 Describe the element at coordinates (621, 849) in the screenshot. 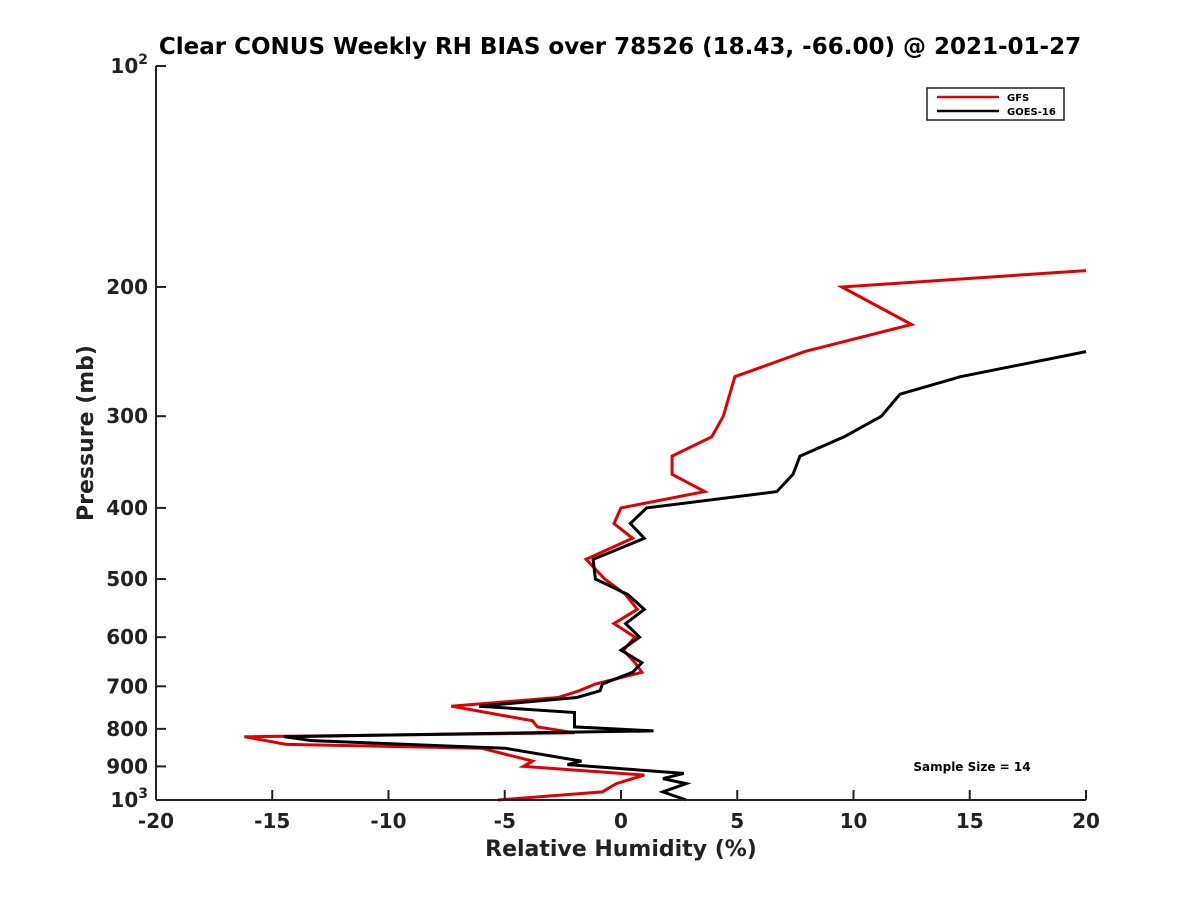

I see `x-axis-label: Relative Humidity (%)` at that location.